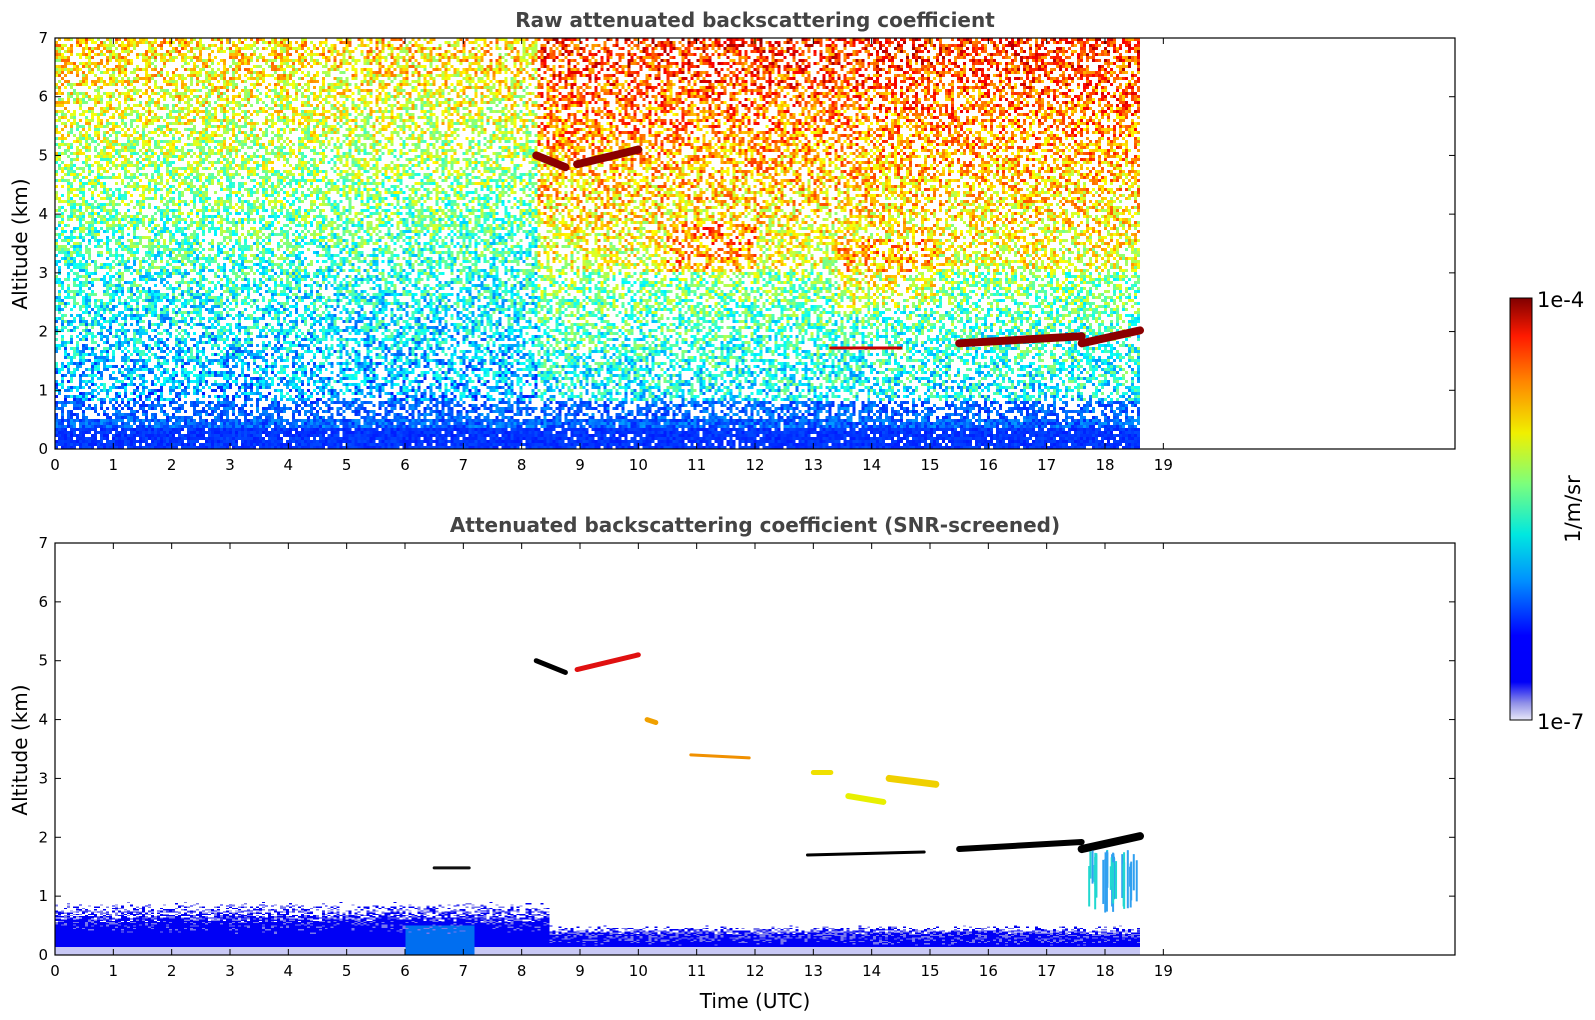  I want to click on panel-screened-xtick-label: 9, so click(580, 971).